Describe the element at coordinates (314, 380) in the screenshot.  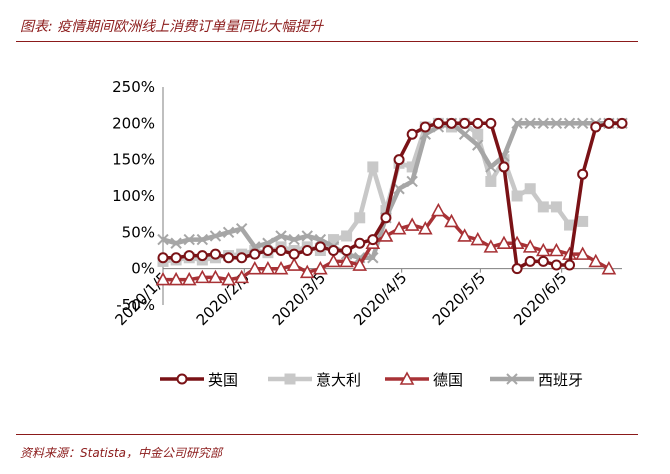
I see `legend-item-2: 意大利` at that location.